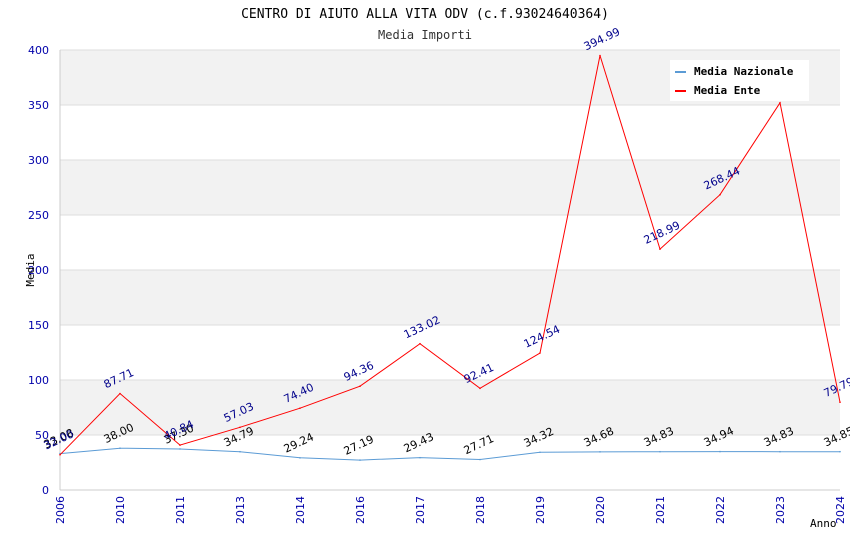 This screenshot has height=550, width=850. What do you see at coordinates (38, 380) in the screenshot?
I see `y-tick-label: 100` at bounding box center [38, 380].